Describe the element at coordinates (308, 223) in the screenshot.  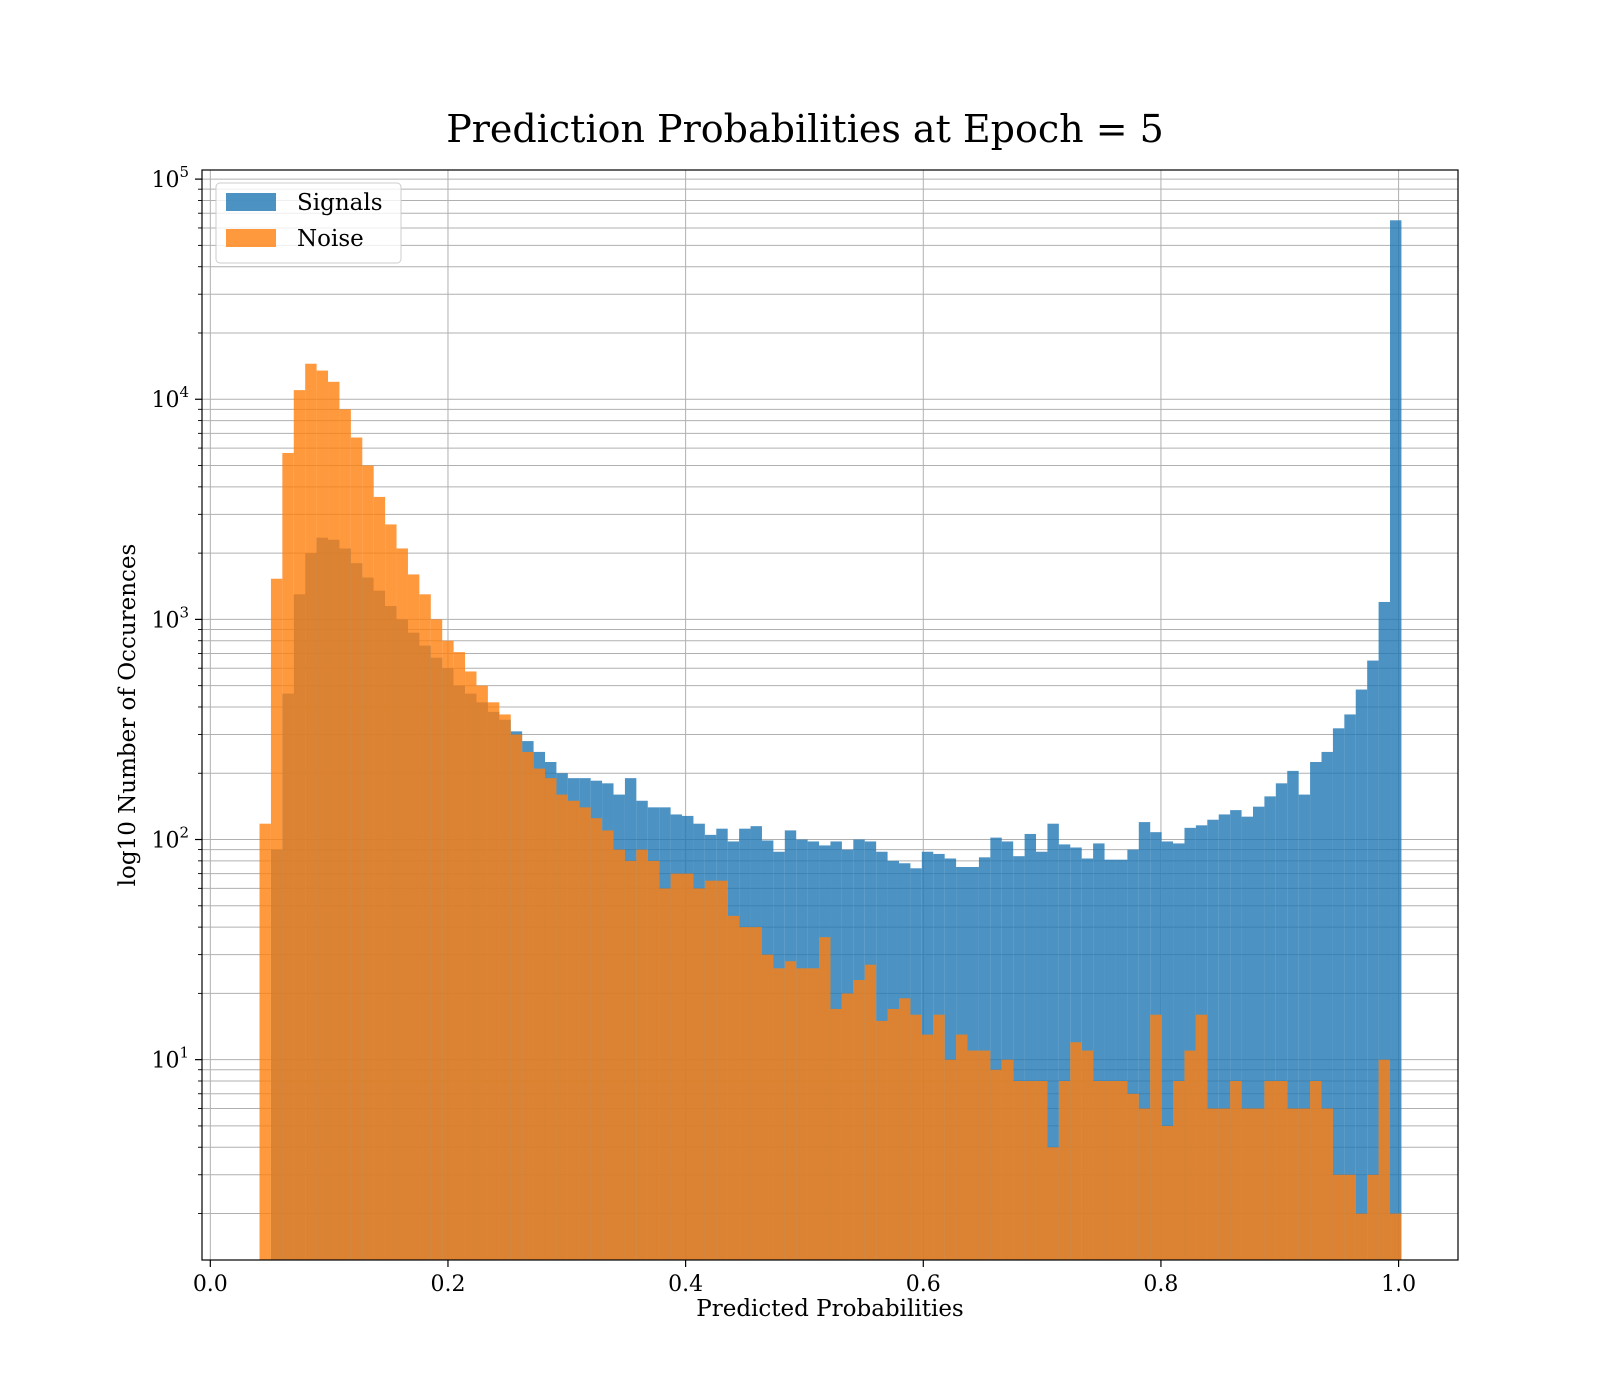
I see `legend: Signals Noise` at that location.